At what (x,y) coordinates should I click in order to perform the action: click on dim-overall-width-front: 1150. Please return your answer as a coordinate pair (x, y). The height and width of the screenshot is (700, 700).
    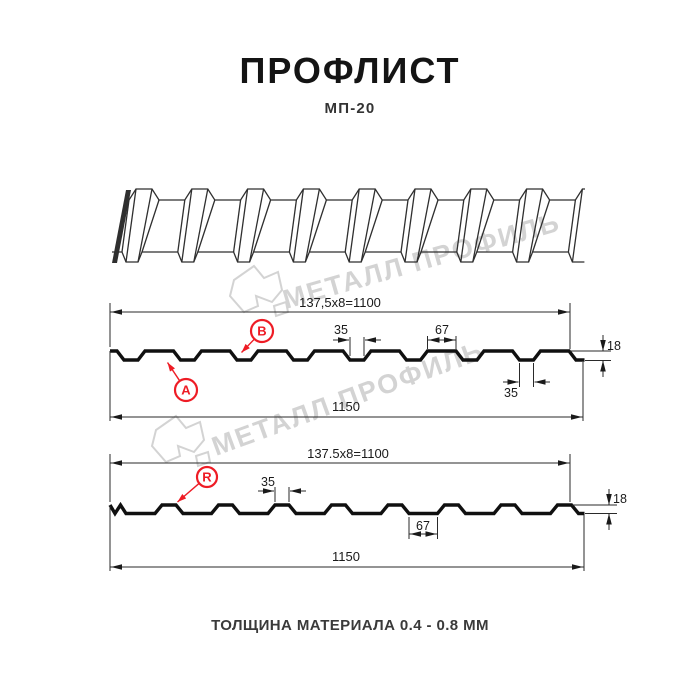
    Looking at the image, I should click on (346, 406).